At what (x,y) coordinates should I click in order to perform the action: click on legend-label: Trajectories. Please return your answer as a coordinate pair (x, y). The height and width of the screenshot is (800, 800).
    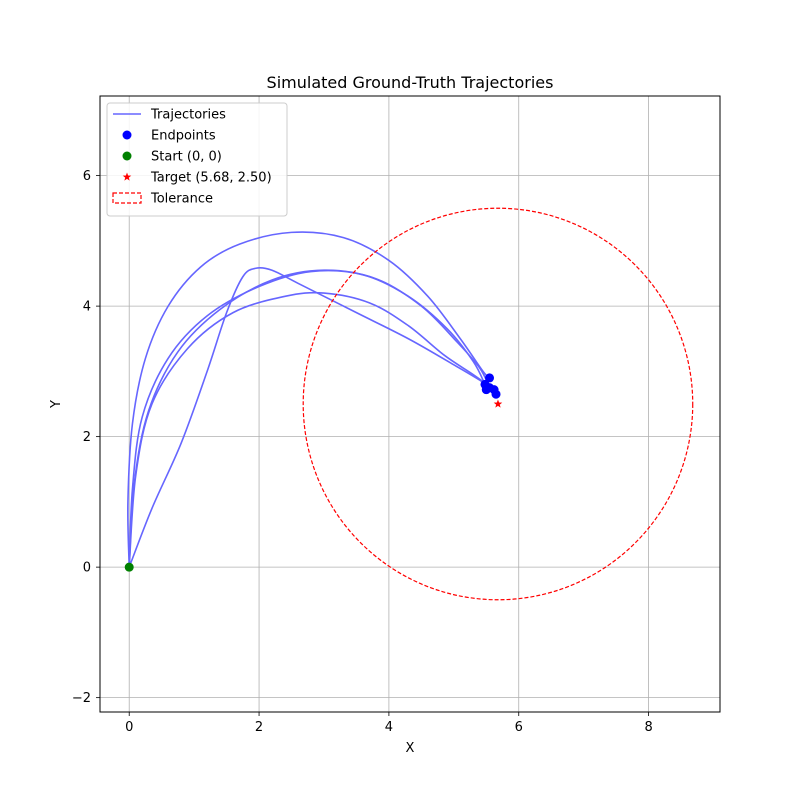
    Looking at the image, I should click on (188, 115).